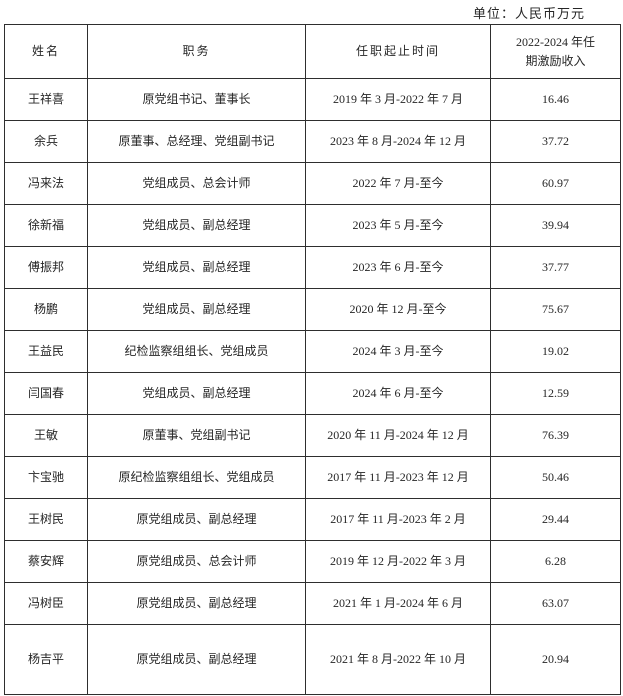 The width and height of the screenshot is (623, 696). What do you see at coordinates (398, 659) in the screenshot?
I see `row-term-cell: 2021 年 8 月-2022 年 10 月` at bounding box center [398, 659].